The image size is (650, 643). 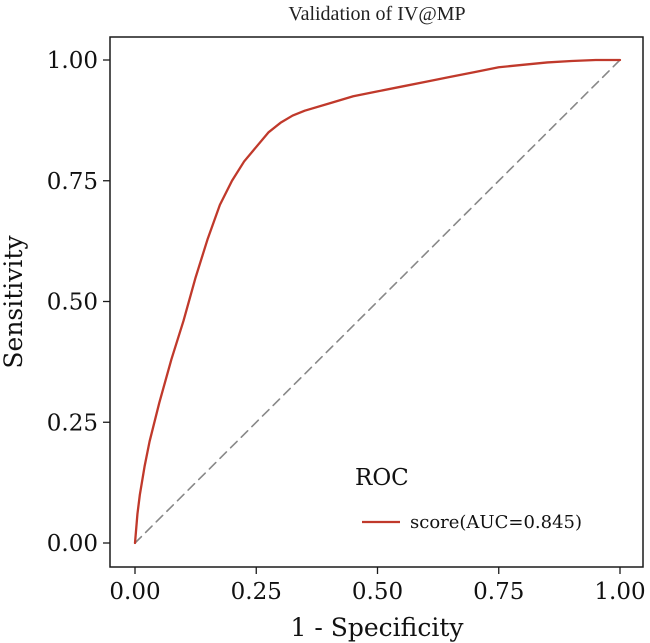 I want to click on y-tick-label: 0.00, so click(x=72, y=544).